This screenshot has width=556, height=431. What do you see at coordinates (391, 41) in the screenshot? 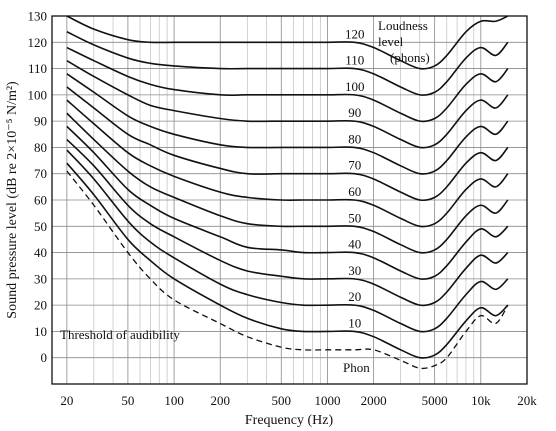
I see `loudness-title-line2: level` at bounding box center [391, 41].